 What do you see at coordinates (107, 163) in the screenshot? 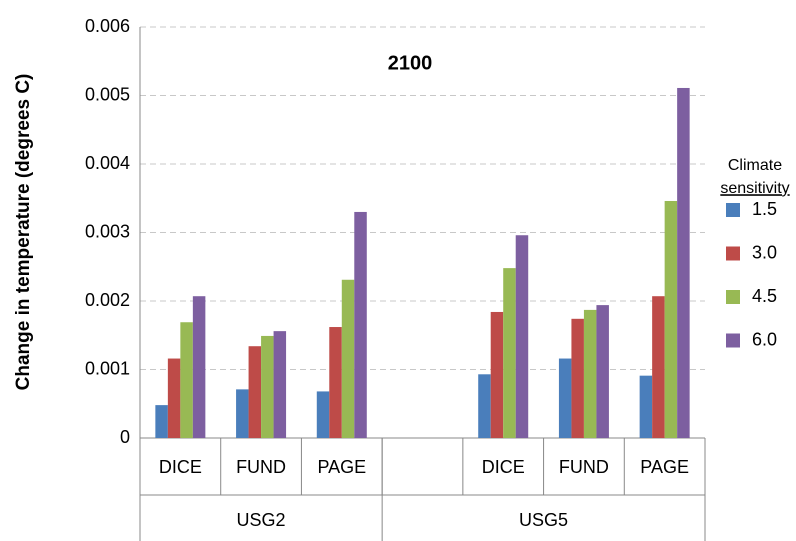
I see `y-tick-label: 0.004` at bounding box center [107, 163].